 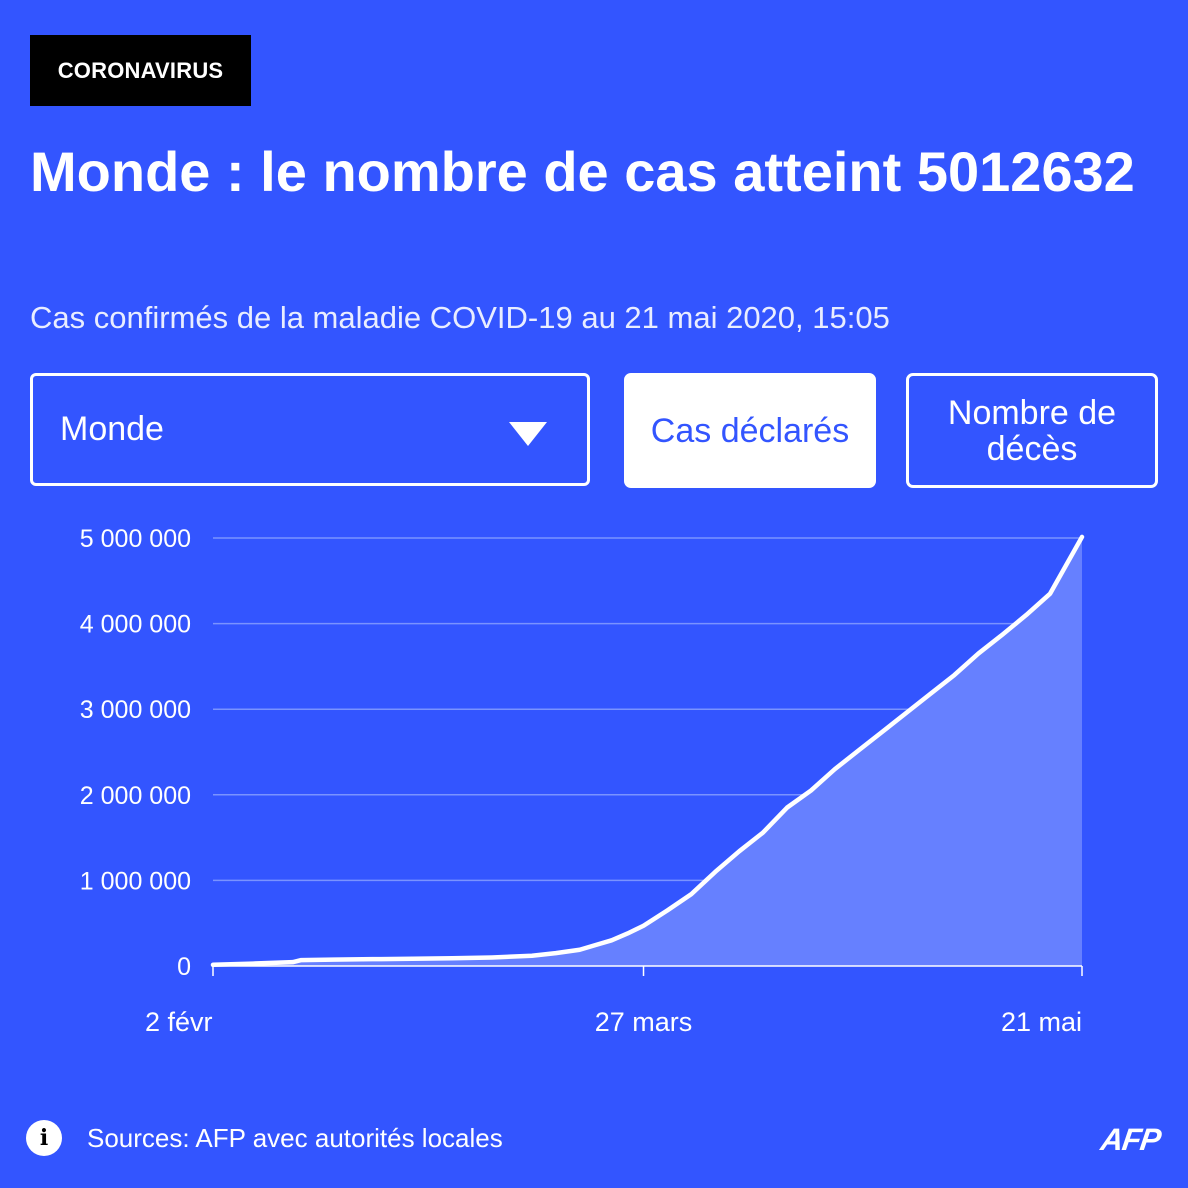 I want to click on x-tick-label: 27 mars, so click(x=644, y=1022).